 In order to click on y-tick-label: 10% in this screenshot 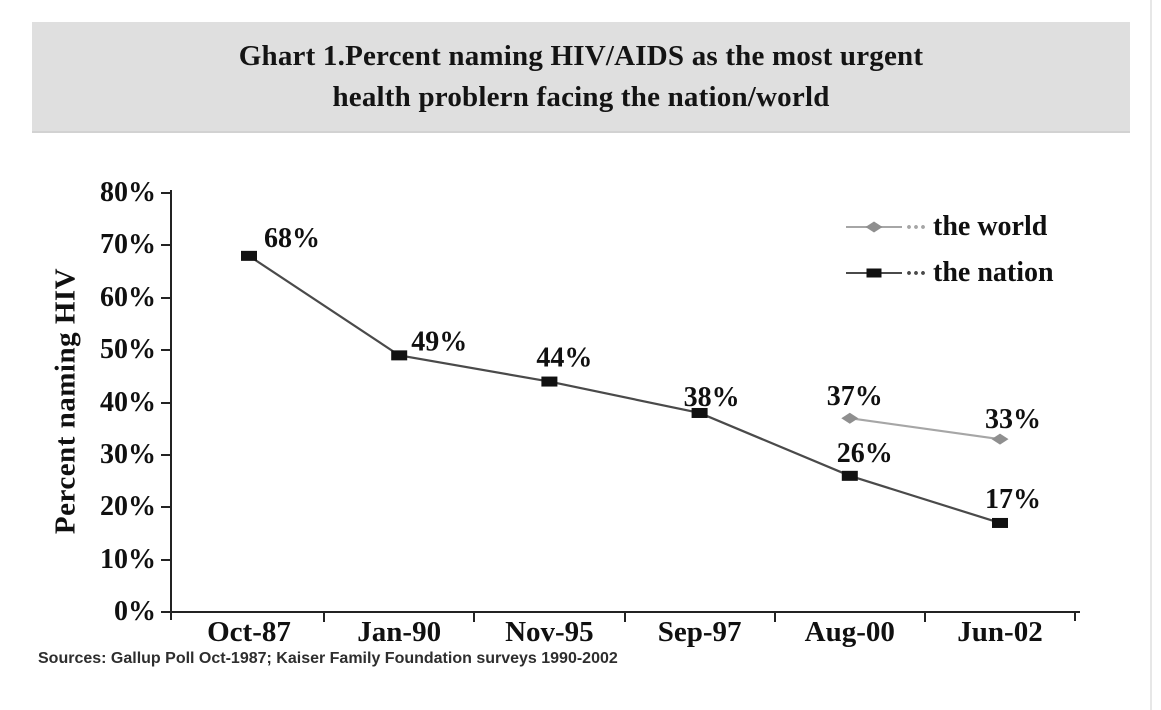, I will do `click(128, 559)`.